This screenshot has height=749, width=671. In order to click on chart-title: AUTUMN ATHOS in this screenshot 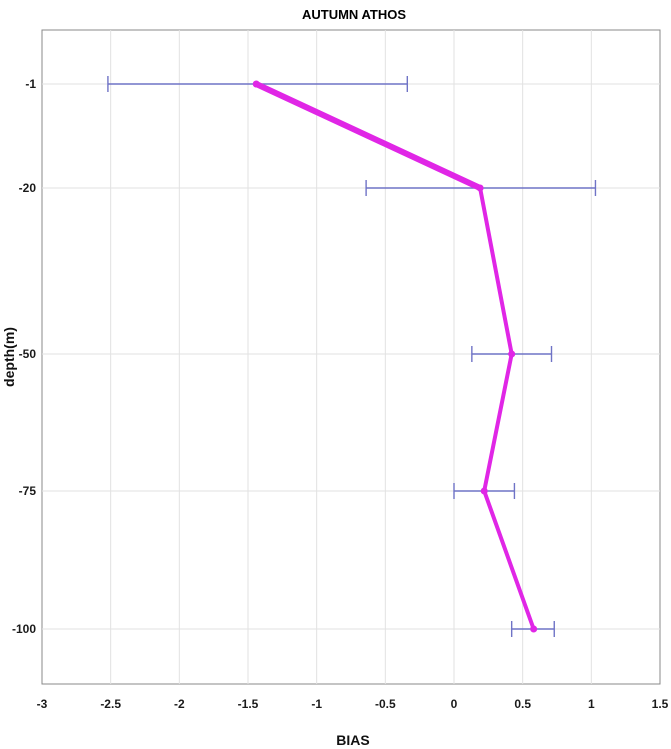, I will do `click(354, 14)`.